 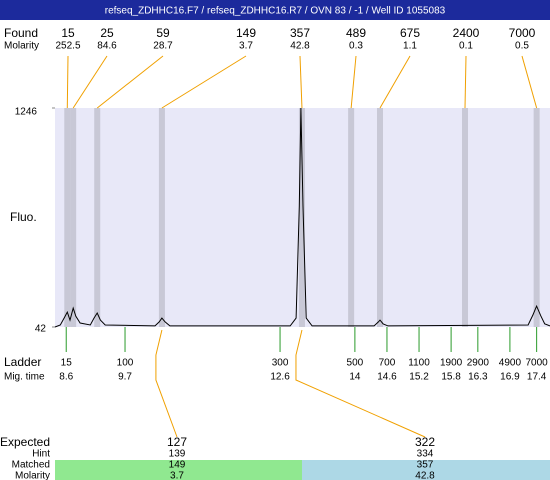 I want to click on ladder-size: 1900, so click(x=451, y=363).